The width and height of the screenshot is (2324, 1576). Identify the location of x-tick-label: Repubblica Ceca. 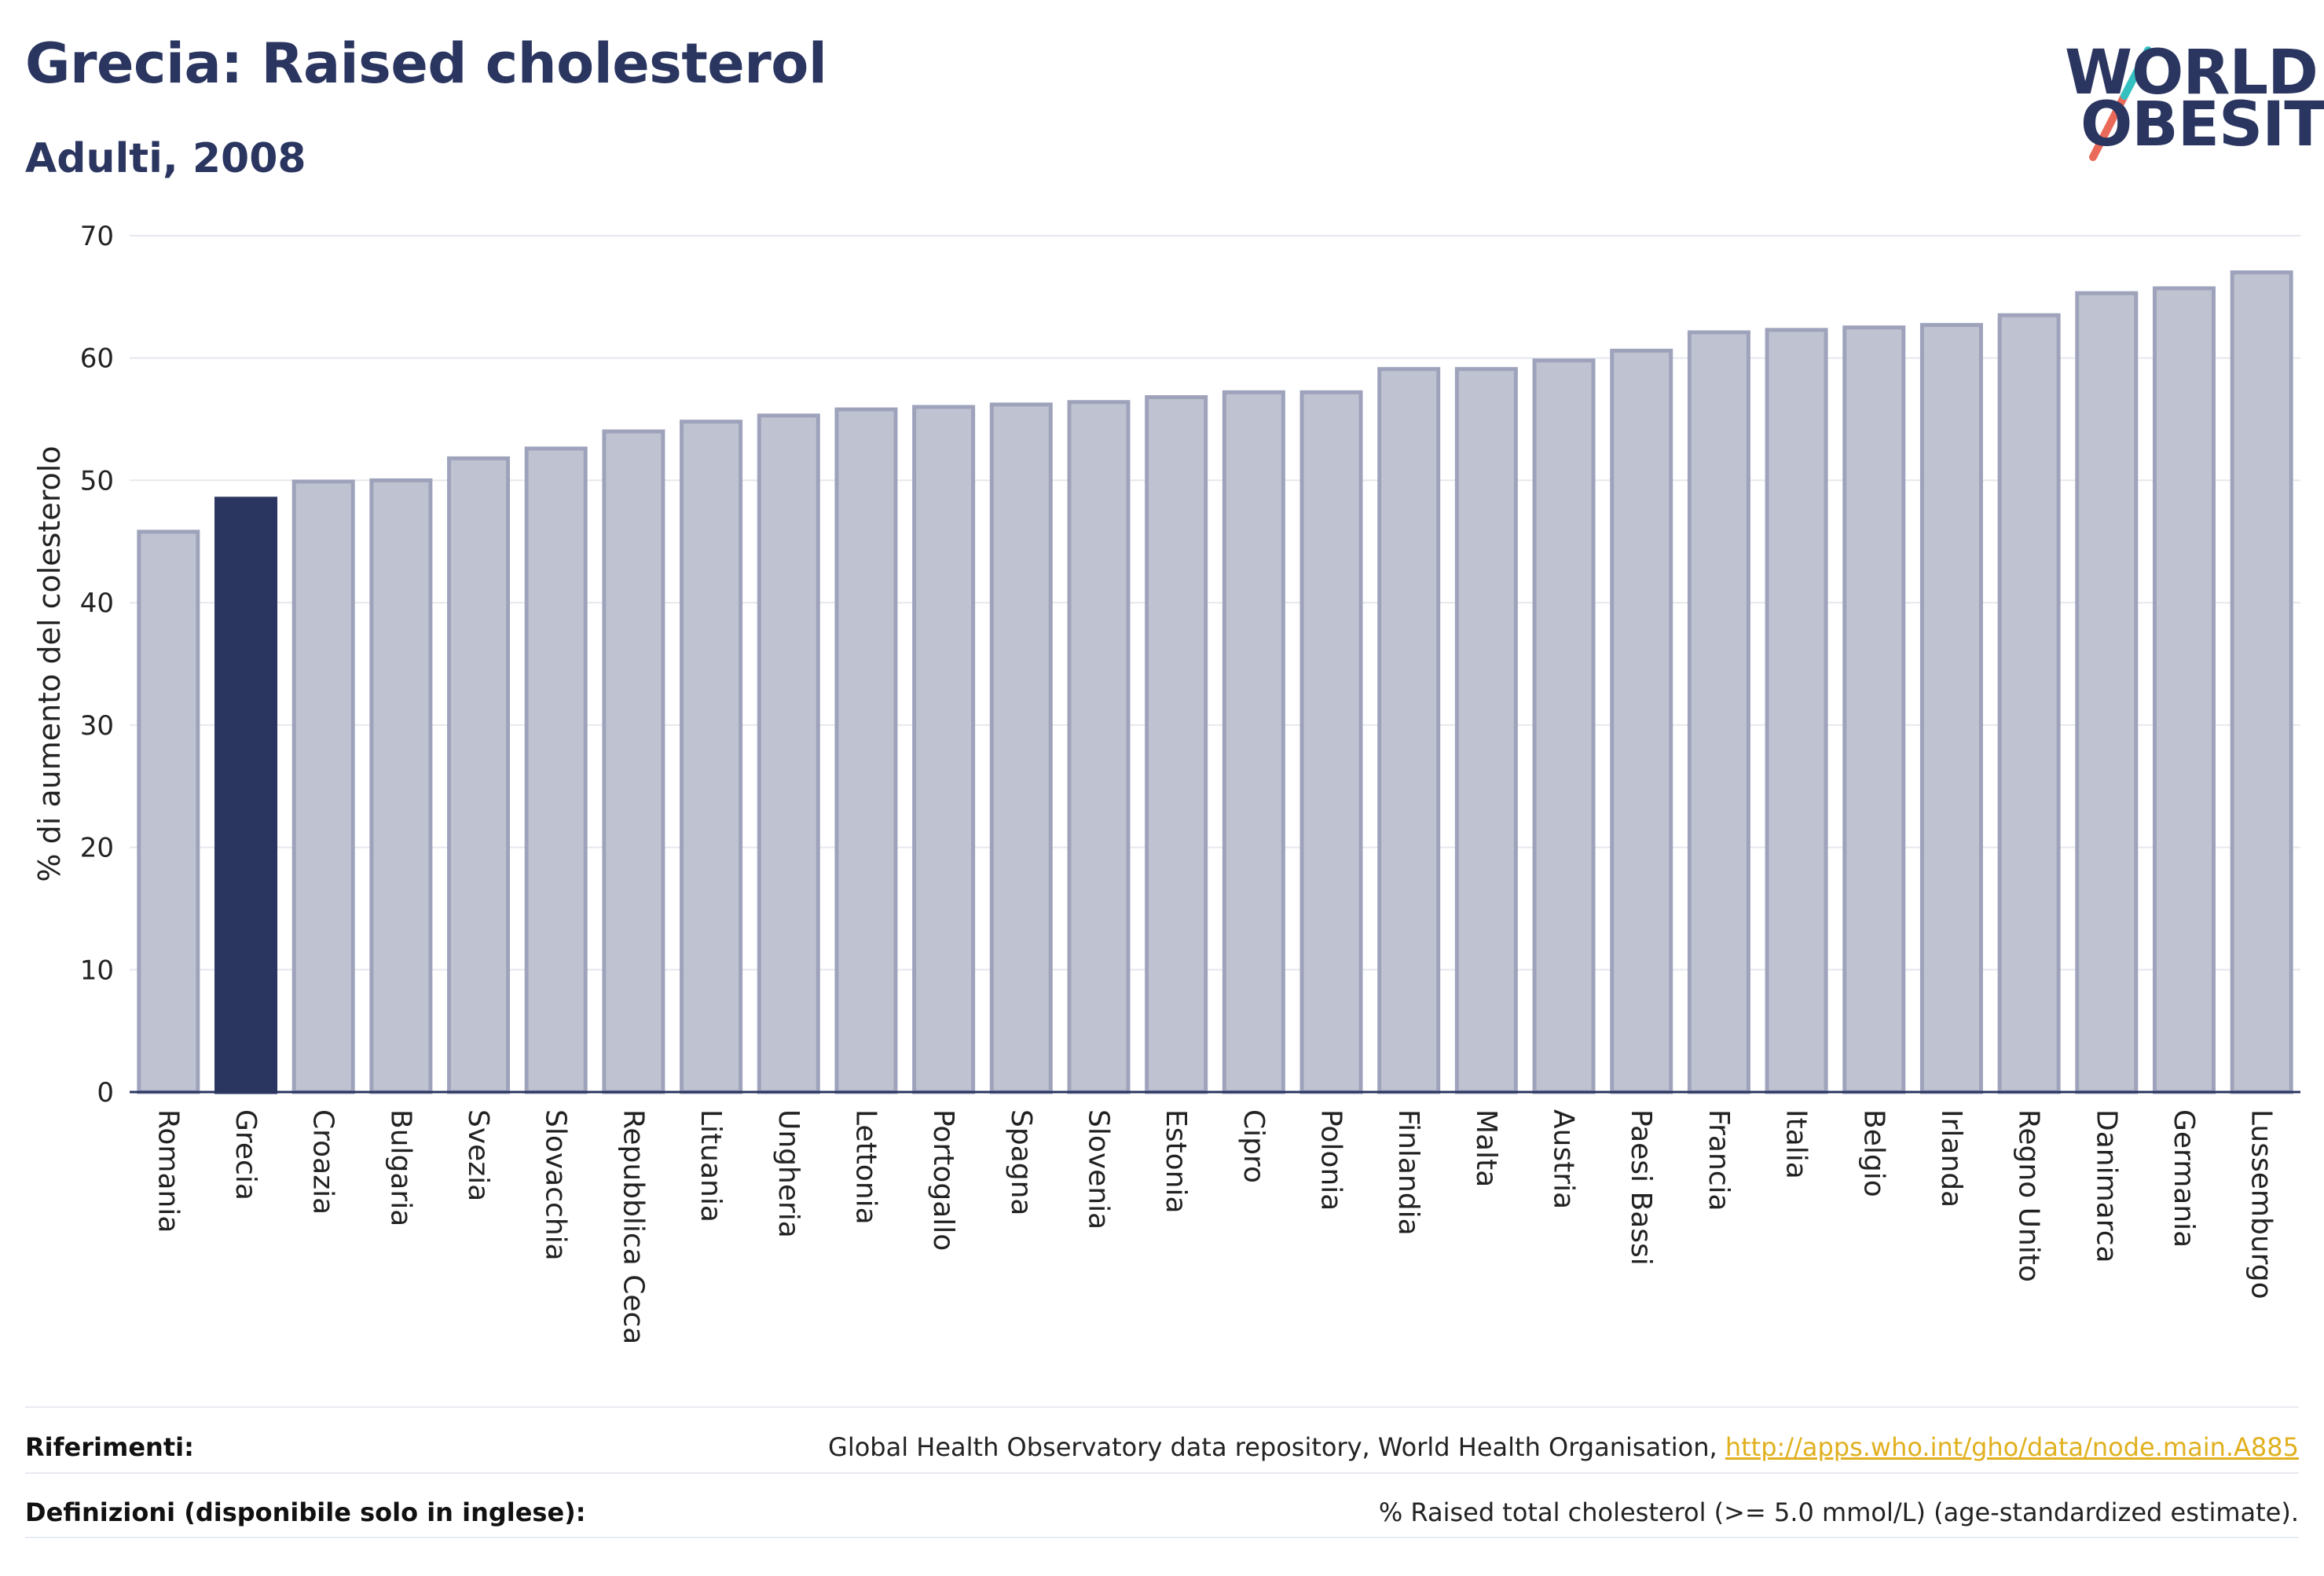
(633, 1226).